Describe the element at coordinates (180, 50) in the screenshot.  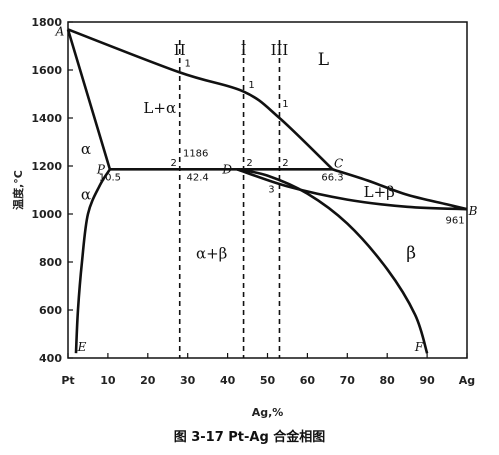
I see `alloy-line-label: II` at that location.